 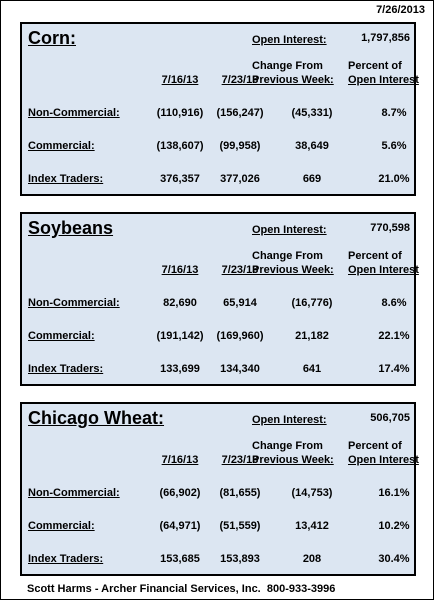 I want to click on cell: 669, so click(x=312, y=179).